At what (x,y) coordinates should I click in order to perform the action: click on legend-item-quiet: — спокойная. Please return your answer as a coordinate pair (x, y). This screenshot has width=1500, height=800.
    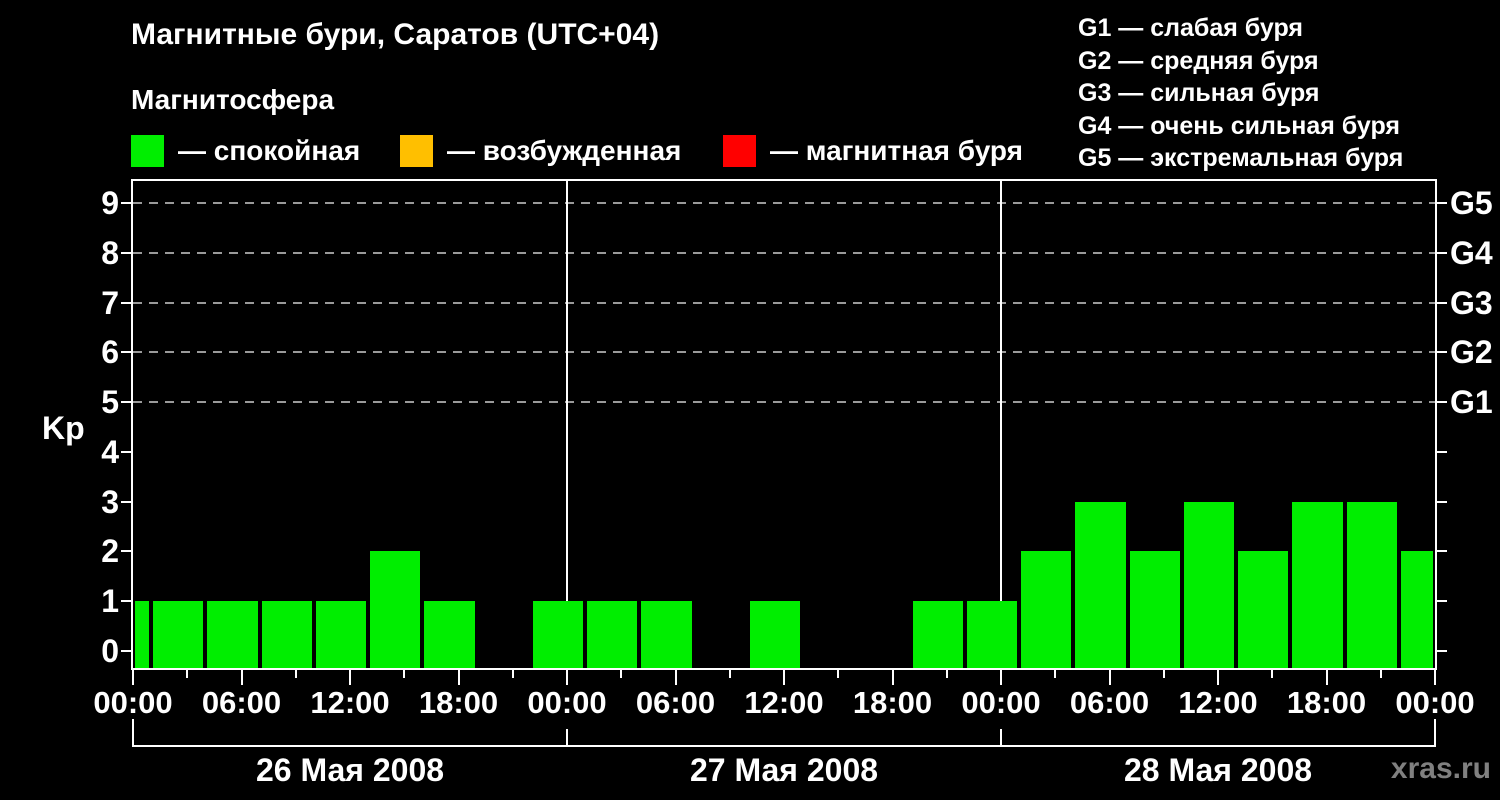
    Looking at the image, I should click on (245, 151).